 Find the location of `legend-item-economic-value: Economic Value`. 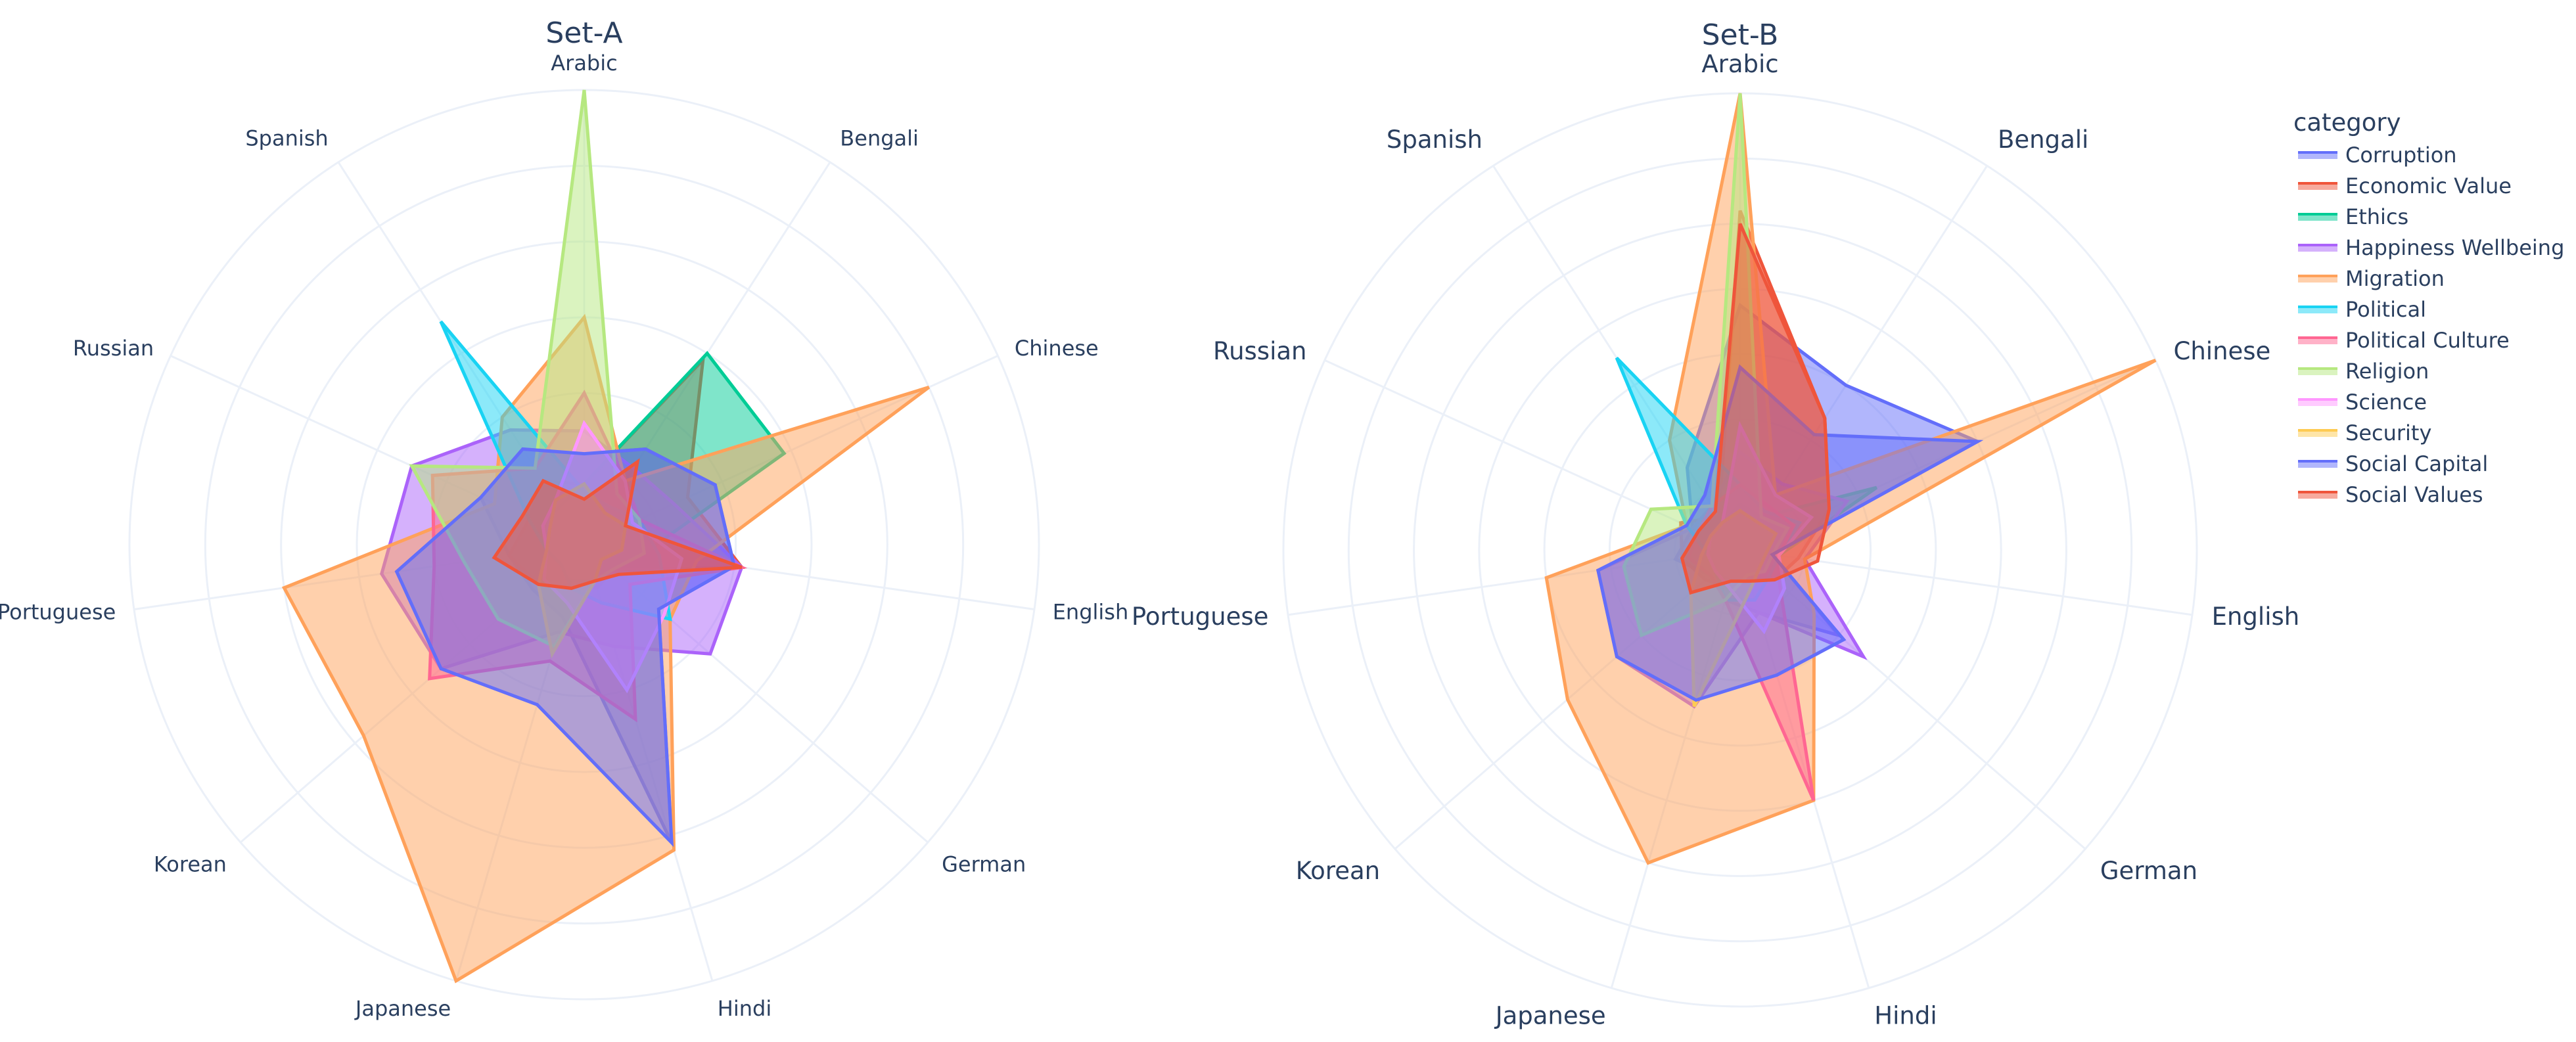

legend-item-economic-value: Economic Value is located at coordinates (2429, 185).